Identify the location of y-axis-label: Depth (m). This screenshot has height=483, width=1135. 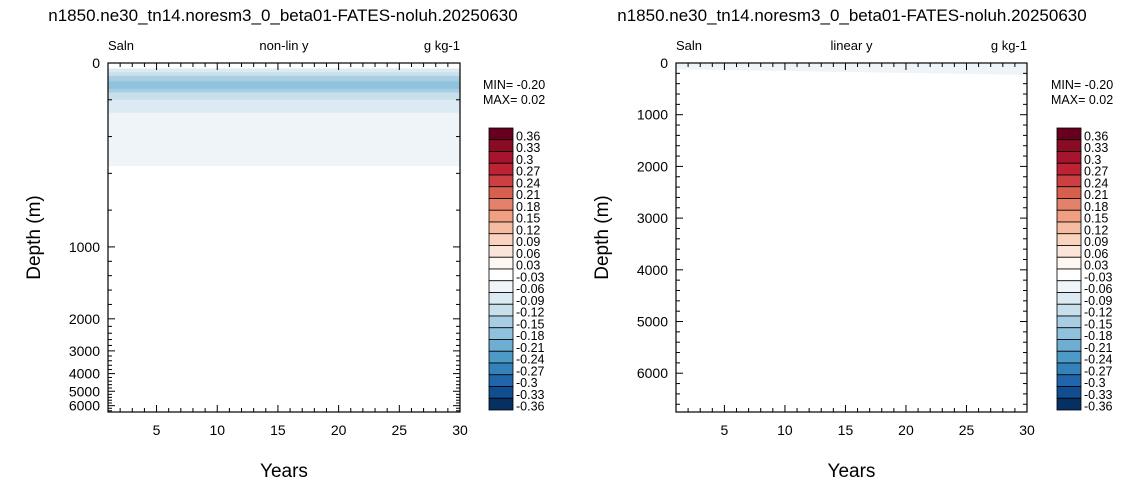
(34, 237).